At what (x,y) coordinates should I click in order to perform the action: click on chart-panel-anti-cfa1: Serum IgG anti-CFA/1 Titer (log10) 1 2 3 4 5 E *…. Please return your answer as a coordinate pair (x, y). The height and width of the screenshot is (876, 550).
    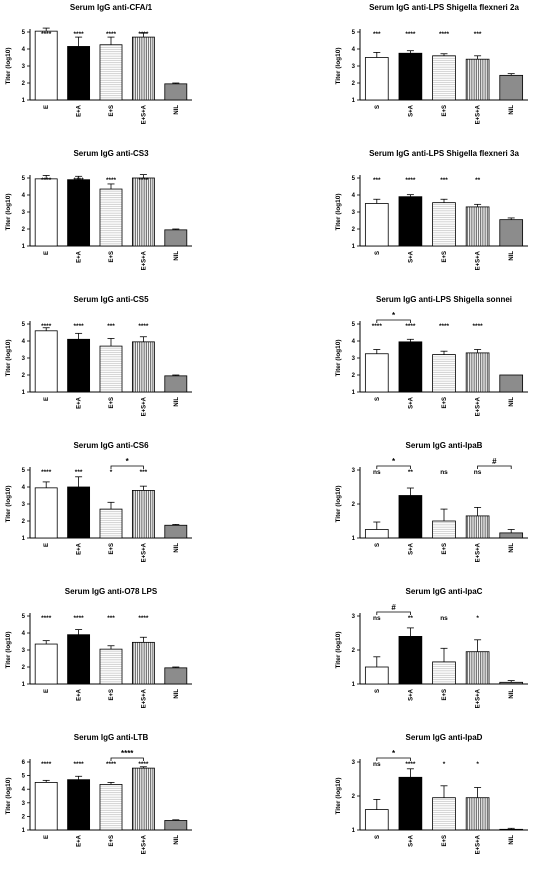
    Looking at the image, I should click on (98, 63).